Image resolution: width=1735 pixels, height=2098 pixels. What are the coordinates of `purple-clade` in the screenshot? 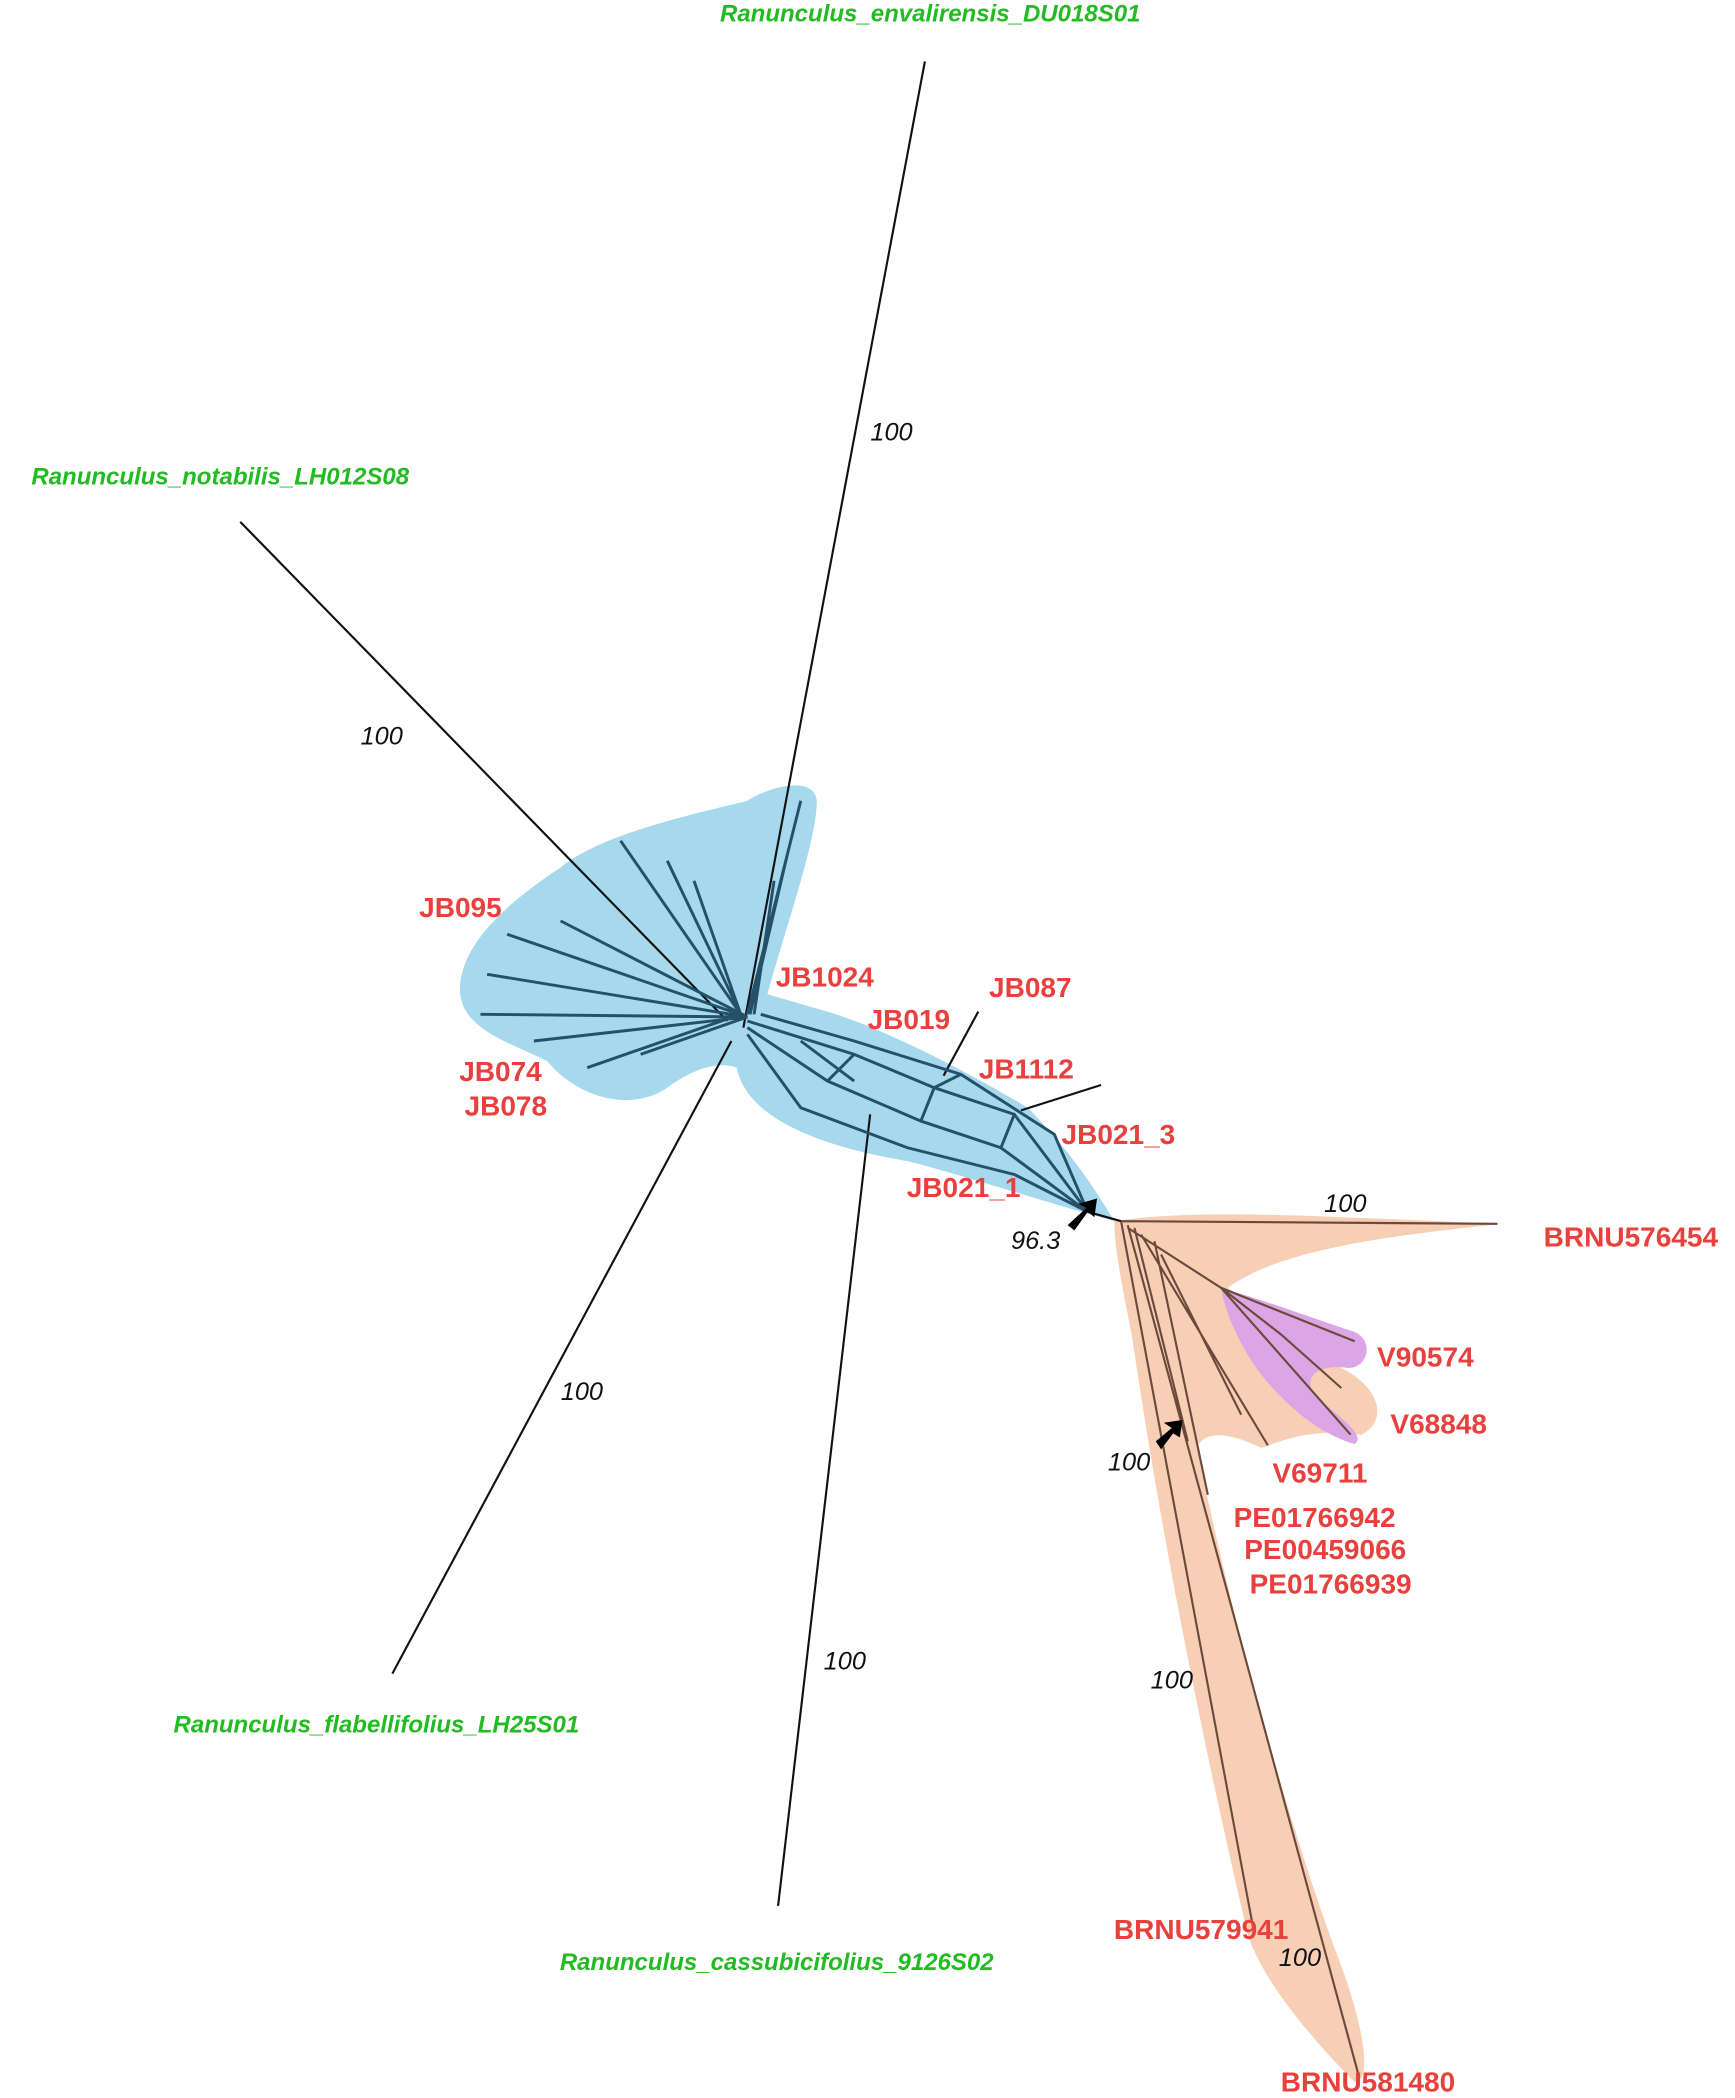 It's located at (1294, 1366).